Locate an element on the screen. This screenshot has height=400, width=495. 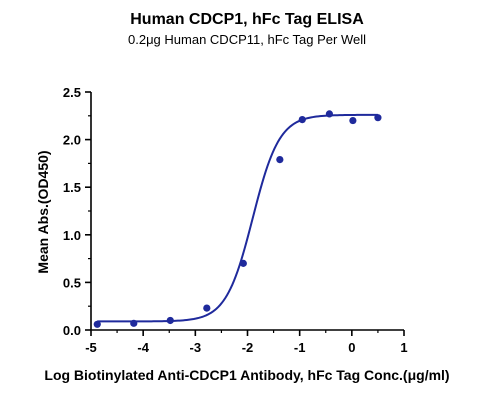
x-tick-label: 0 is located at coordinates (351, 347).